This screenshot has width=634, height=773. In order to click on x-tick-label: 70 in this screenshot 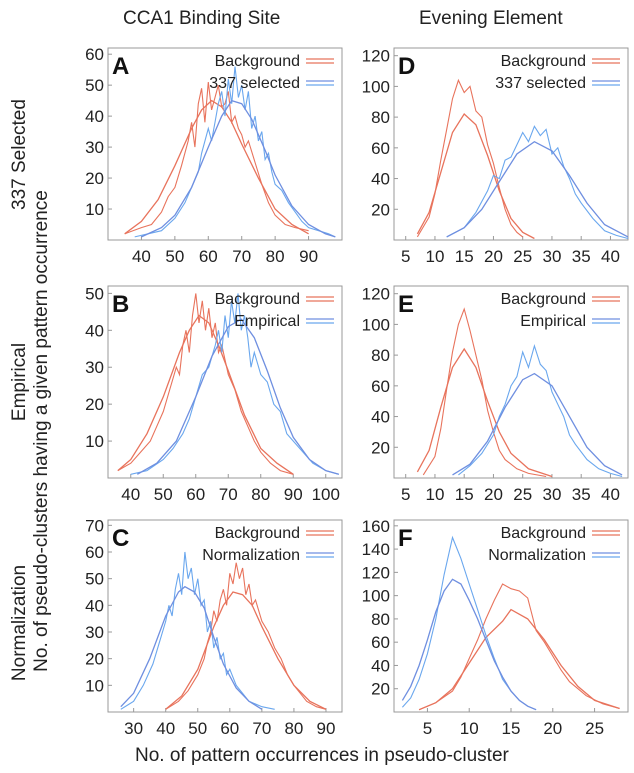, I will do `click(228, 494)`.